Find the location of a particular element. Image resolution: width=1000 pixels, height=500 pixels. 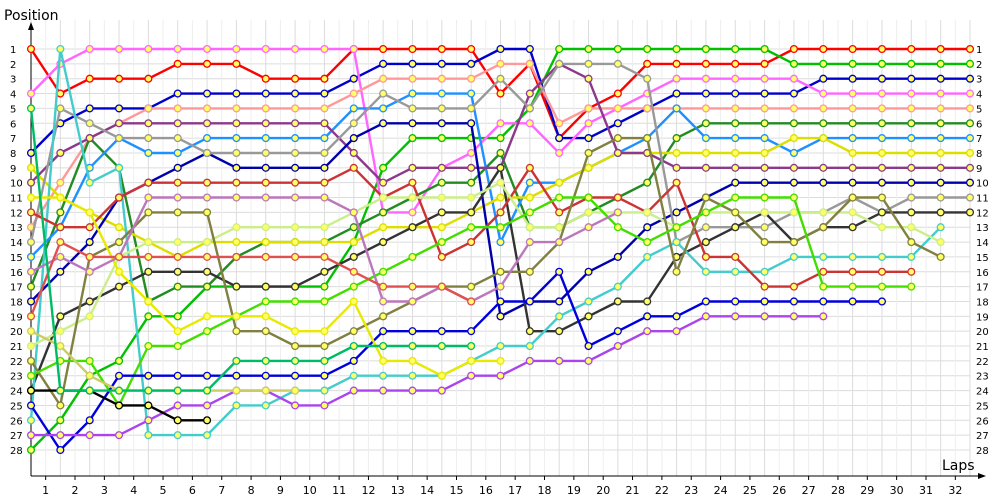

y-tick-label-right: 14 is located at coordinates (982, 243).